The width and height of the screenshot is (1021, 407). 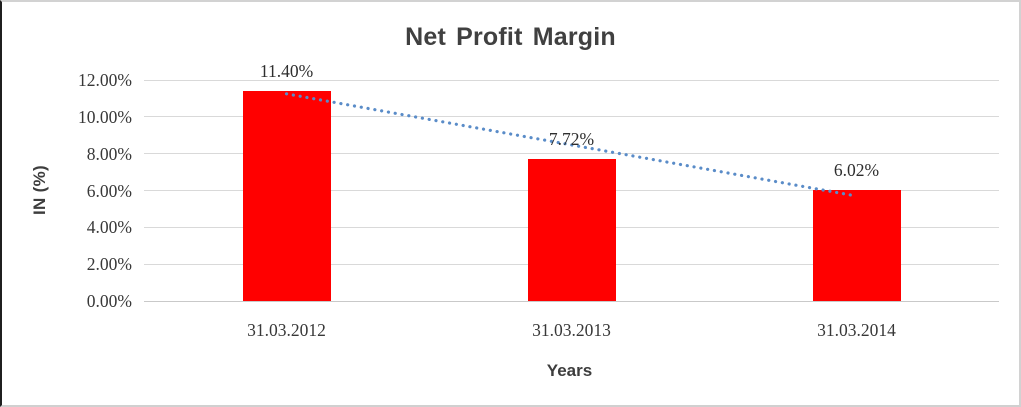 What do you see at coordinates (571, 138) in the screenshot?
I see `bar-value-label: 7.72%` at bounding box center [571, 138].